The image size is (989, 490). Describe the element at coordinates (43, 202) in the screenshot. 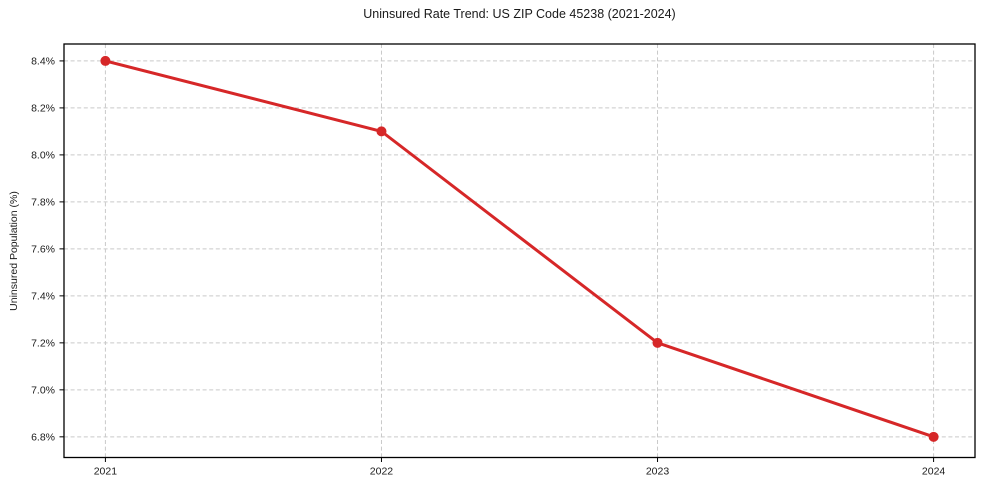

I see `y-tick-label: 7.8%` at that location.